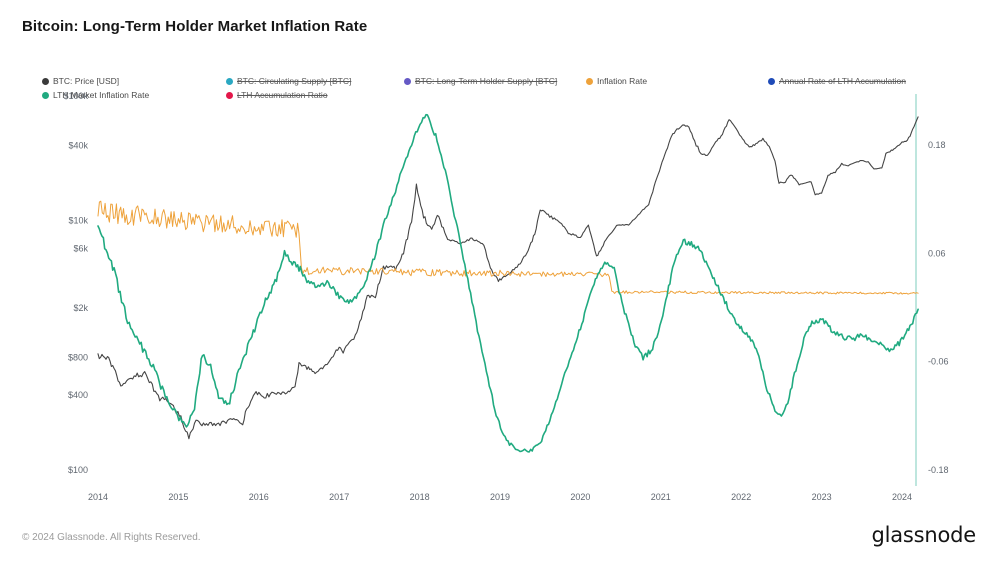  I want to click on legend-item-btc-long-term-holder-supply-btc: BTC: Long-Term Holder Supply [BTC], so click(495, 81).